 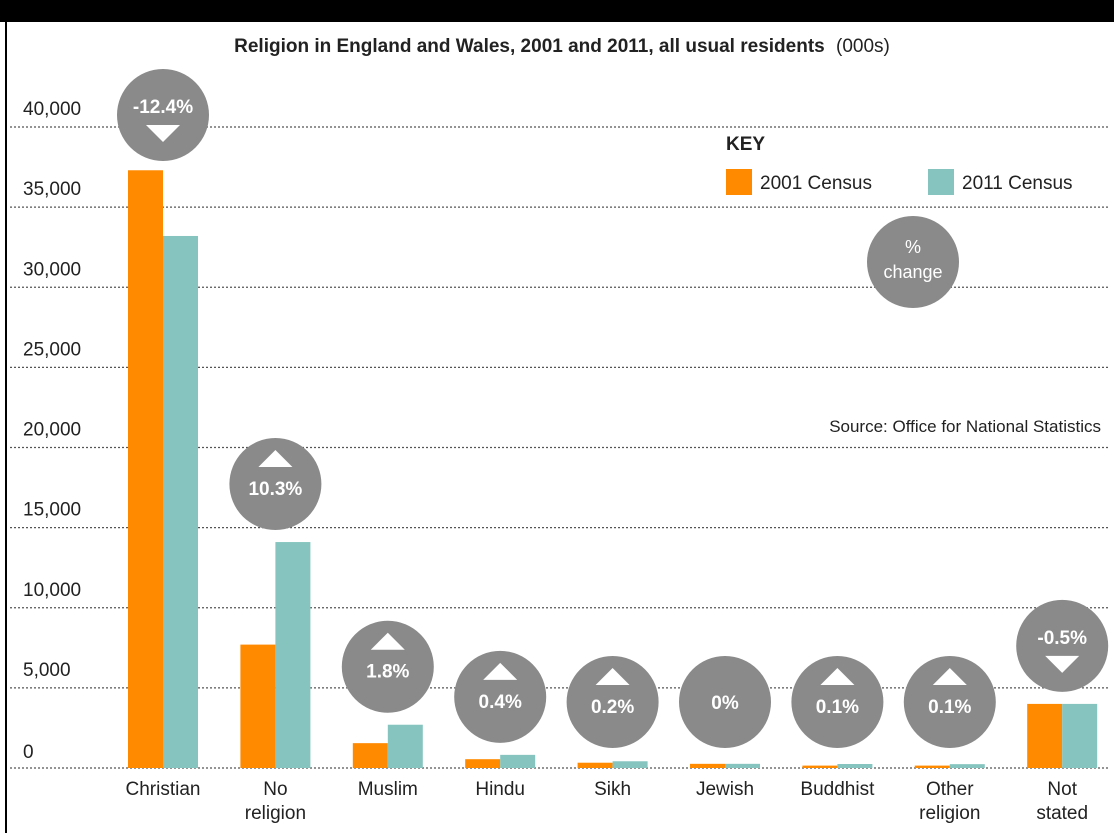 What do you see at coordinates (52, 189) in the screenshot?
I see `y-tick-label: 35,000` at bounding box center [52, 189].